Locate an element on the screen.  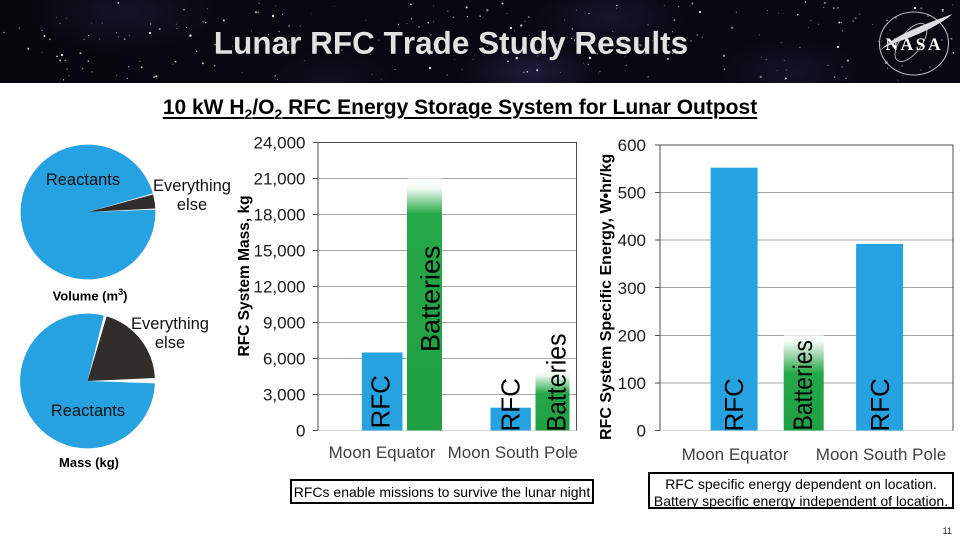
svg-text: 18,000 is located at coordinates (280, 215).